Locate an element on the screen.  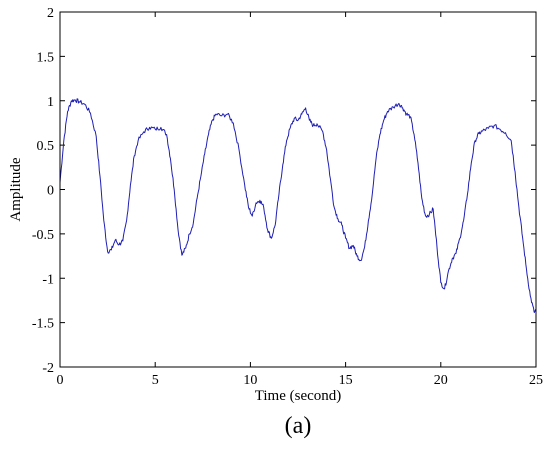
y-tick-label: -1 is located at coordinates (48, 279).